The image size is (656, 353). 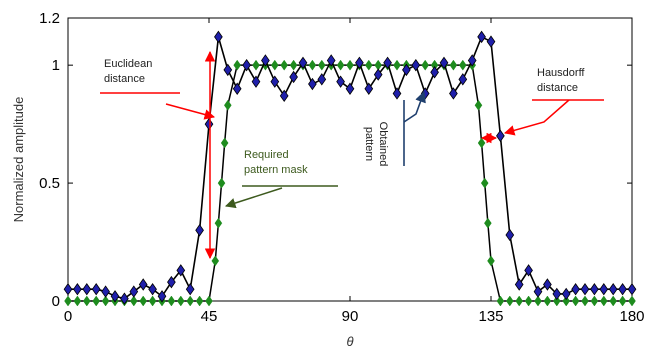 What do you see at coordinates (128, 71) in the screenshot?
I see `euclidean-label: Euclidean distance` at bounding box center [128, 71].